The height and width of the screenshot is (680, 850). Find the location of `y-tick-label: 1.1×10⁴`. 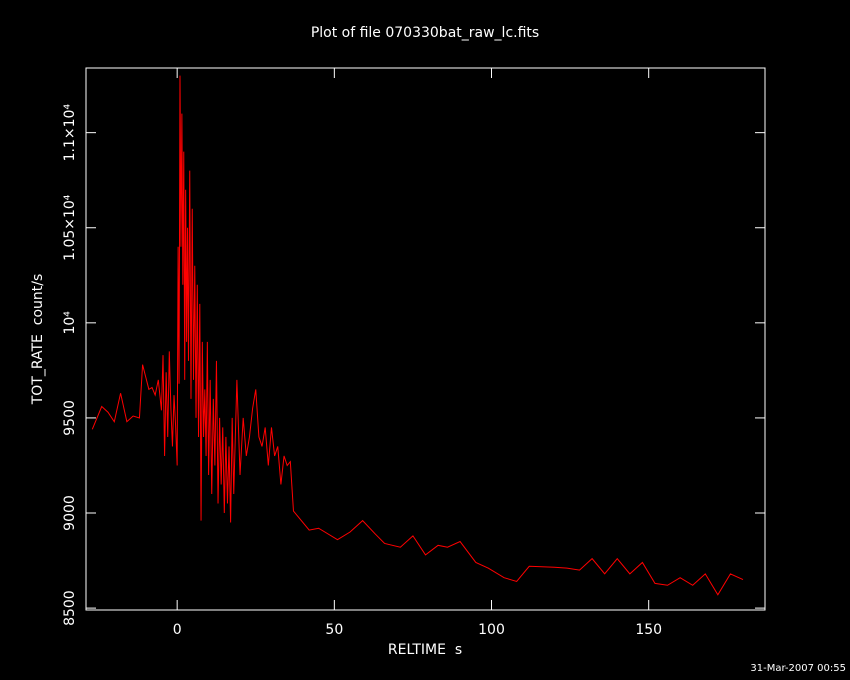

y-tick-label: 1.1×10⁴ is located at coordinates (70, 133).